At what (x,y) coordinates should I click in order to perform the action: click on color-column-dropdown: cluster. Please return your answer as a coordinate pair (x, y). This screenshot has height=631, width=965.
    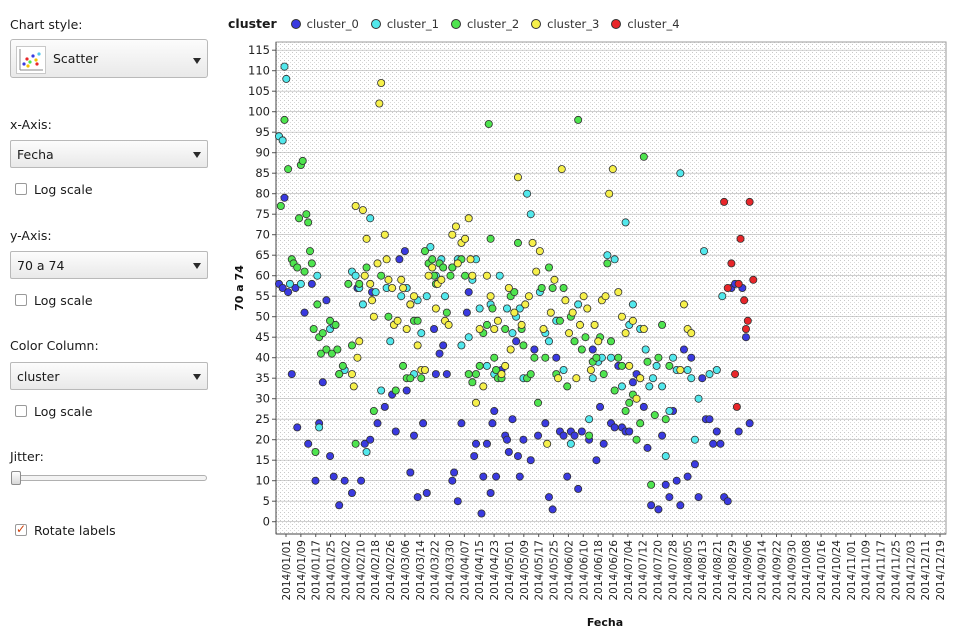
    Looking at the image, I should click on (109, 376).